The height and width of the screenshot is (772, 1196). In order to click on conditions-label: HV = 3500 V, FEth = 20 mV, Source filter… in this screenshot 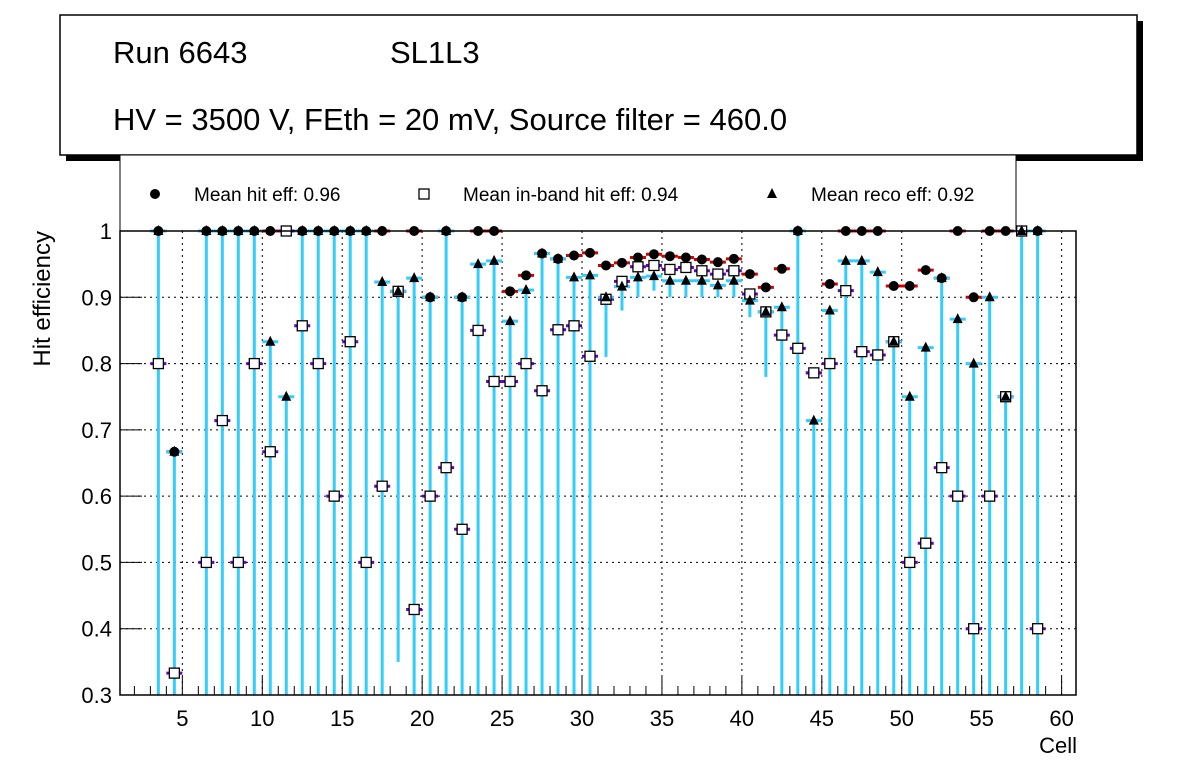, I will do `click(450, 119)`.